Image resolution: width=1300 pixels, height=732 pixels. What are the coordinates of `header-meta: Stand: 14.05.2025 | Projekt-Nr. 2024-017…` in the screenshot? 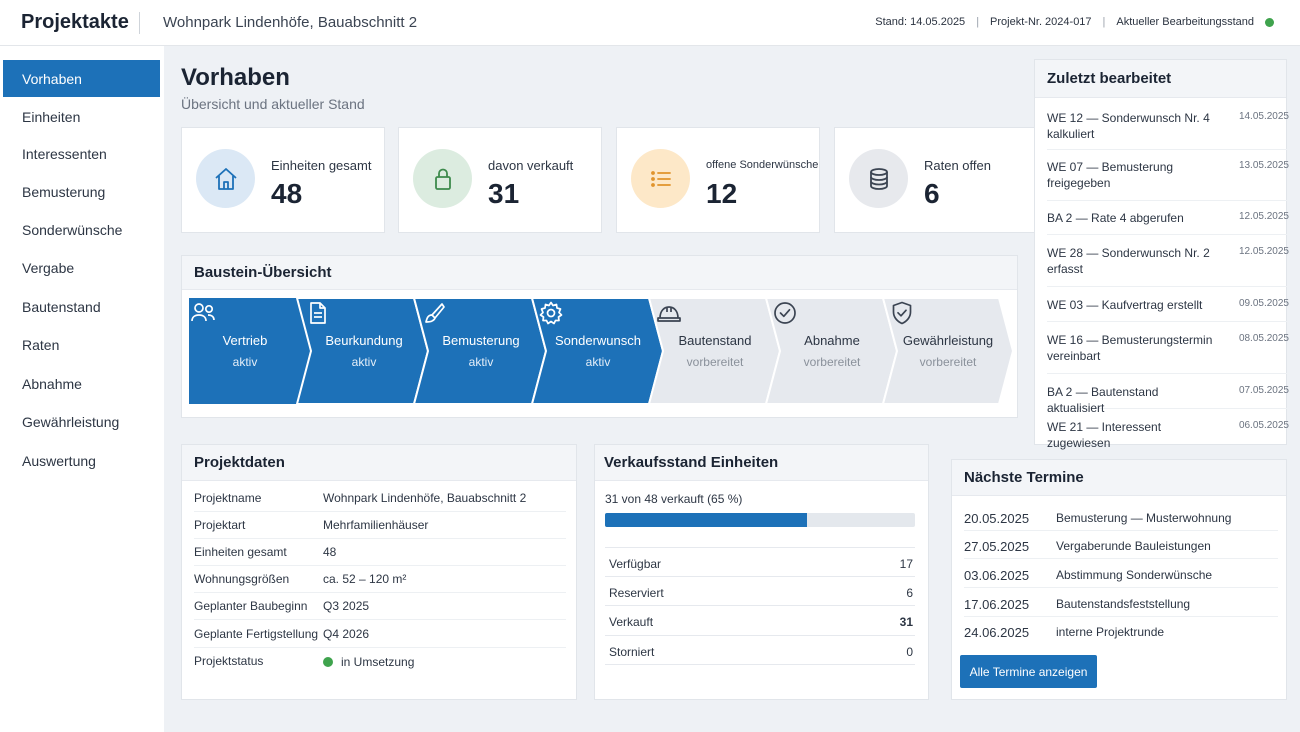 It's located at (1074, 22).